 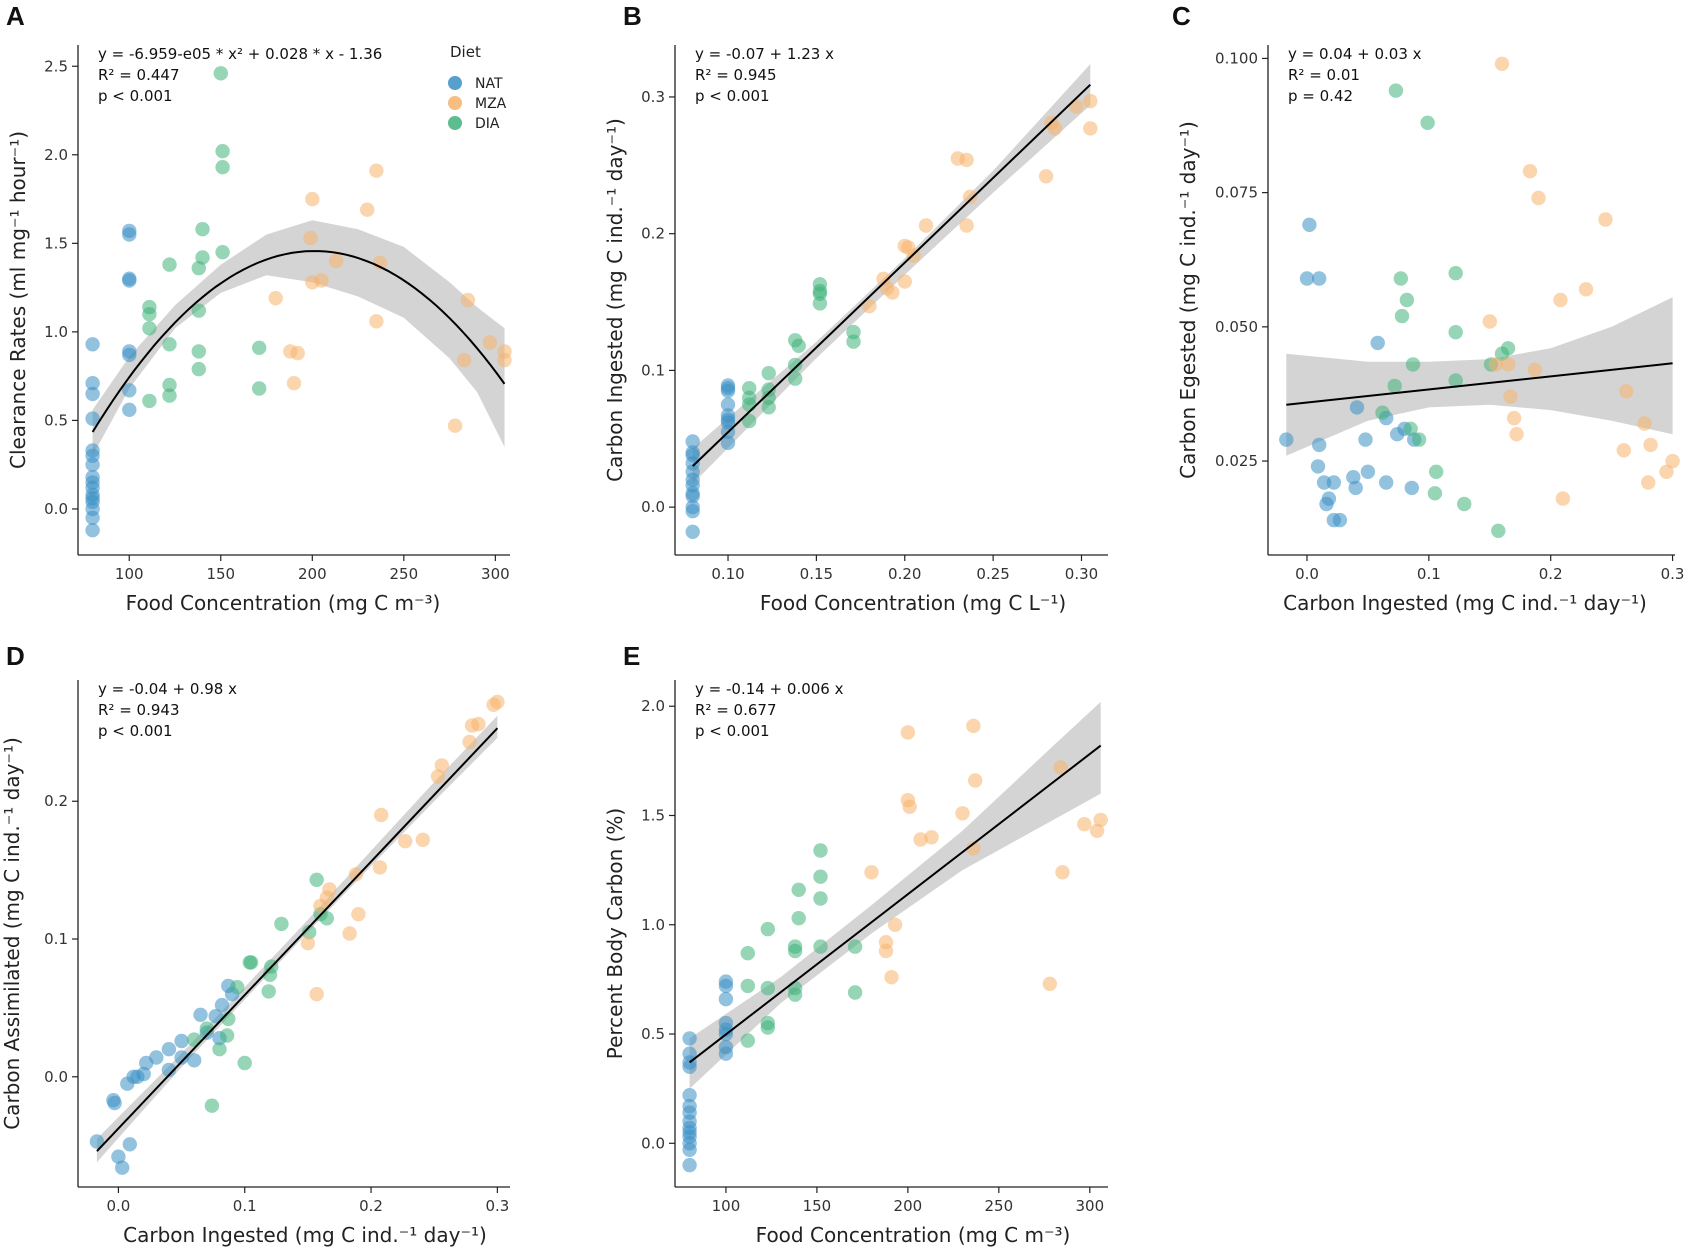 What do you see at coordinates (1355, 54) in the screenshot?
I see `equation-line-c: y = 0.04 + 0.03 x` at bounding box center [1355, 54].